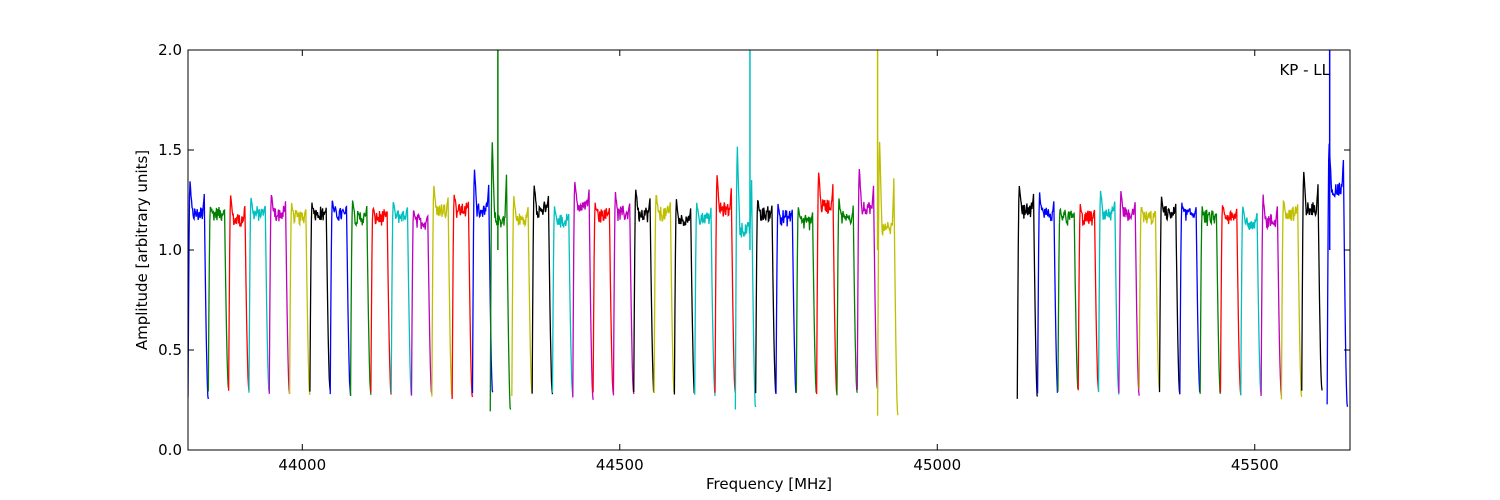  What do you see at coordinates (937, 465) in the screenshot?
I see `x-tick-label: 45000` at bounding box center [937, 465].